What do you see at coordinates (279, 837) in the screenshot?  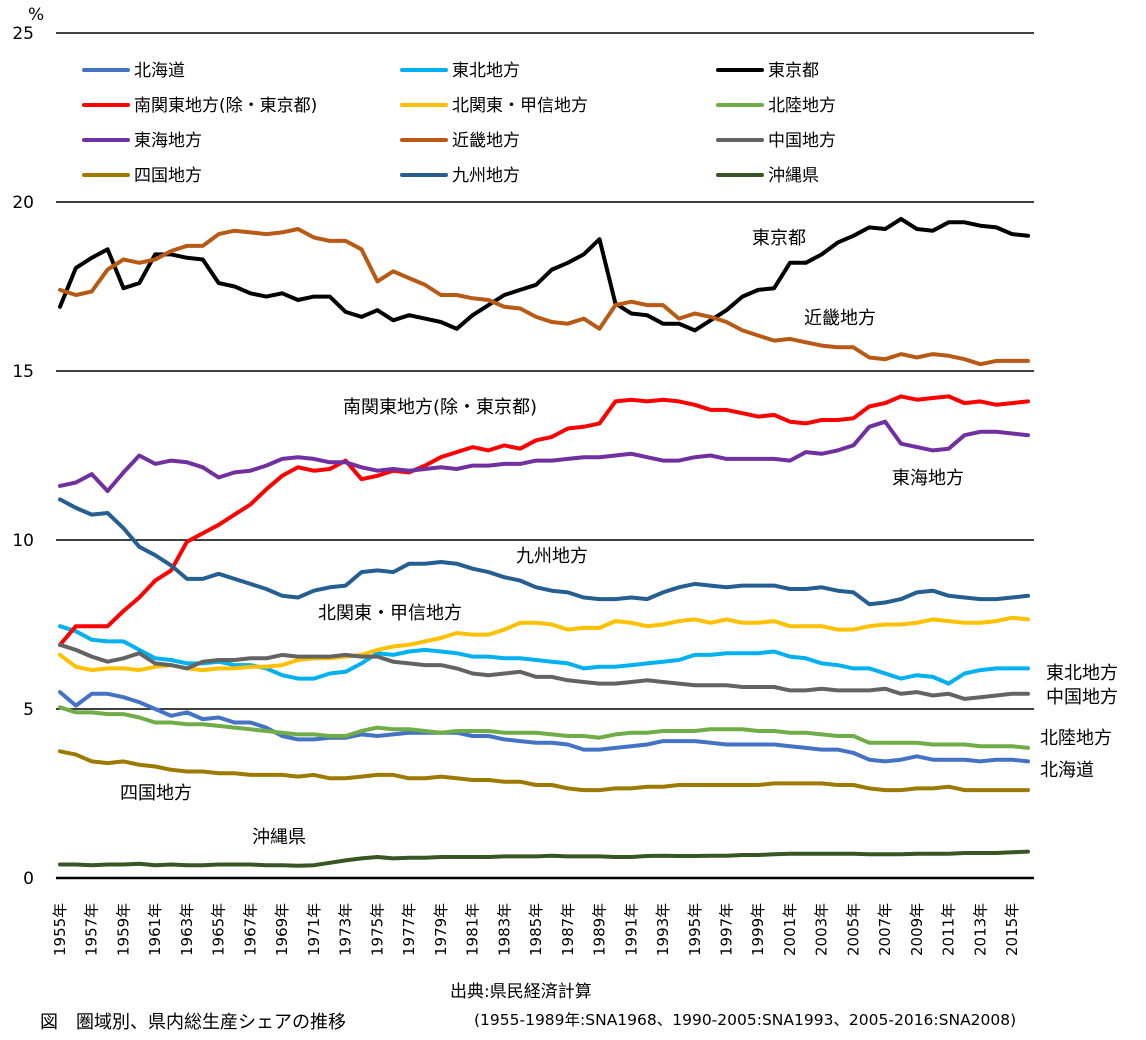 I see `series-annotation: 沖縄県` at bounding box center [279, 837].